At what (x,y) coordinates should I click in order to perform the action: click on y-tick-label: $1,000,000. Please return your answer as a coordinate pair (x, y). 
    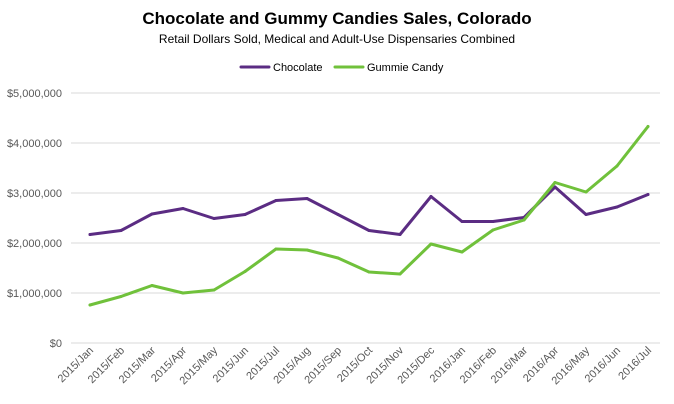
    Looking at the image, I should click on (34, 294).